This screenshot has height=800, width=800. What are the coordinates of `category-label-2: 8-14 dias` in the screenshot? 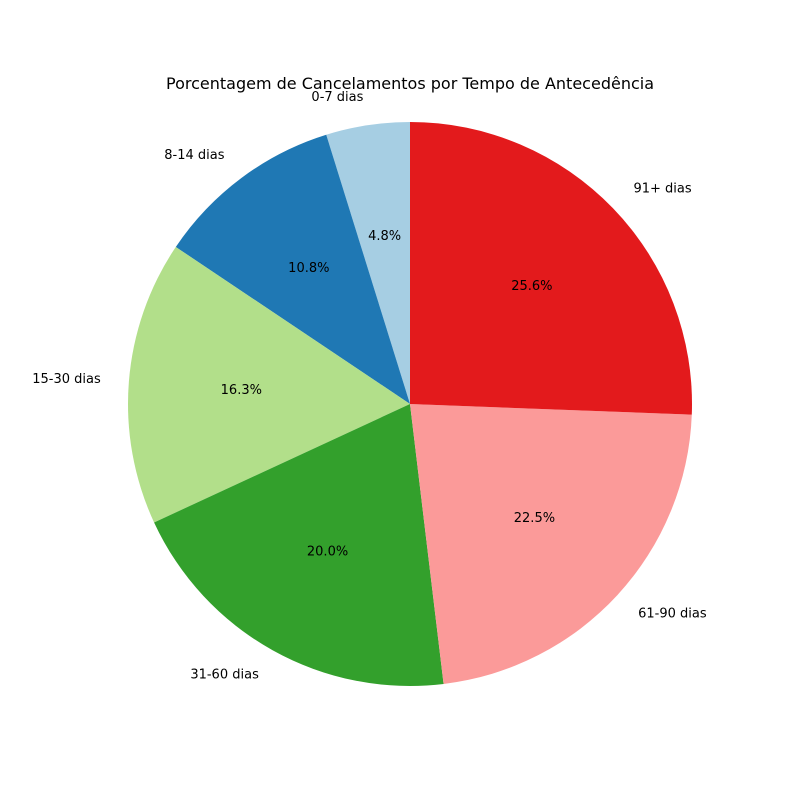 It's located at (194, 155).